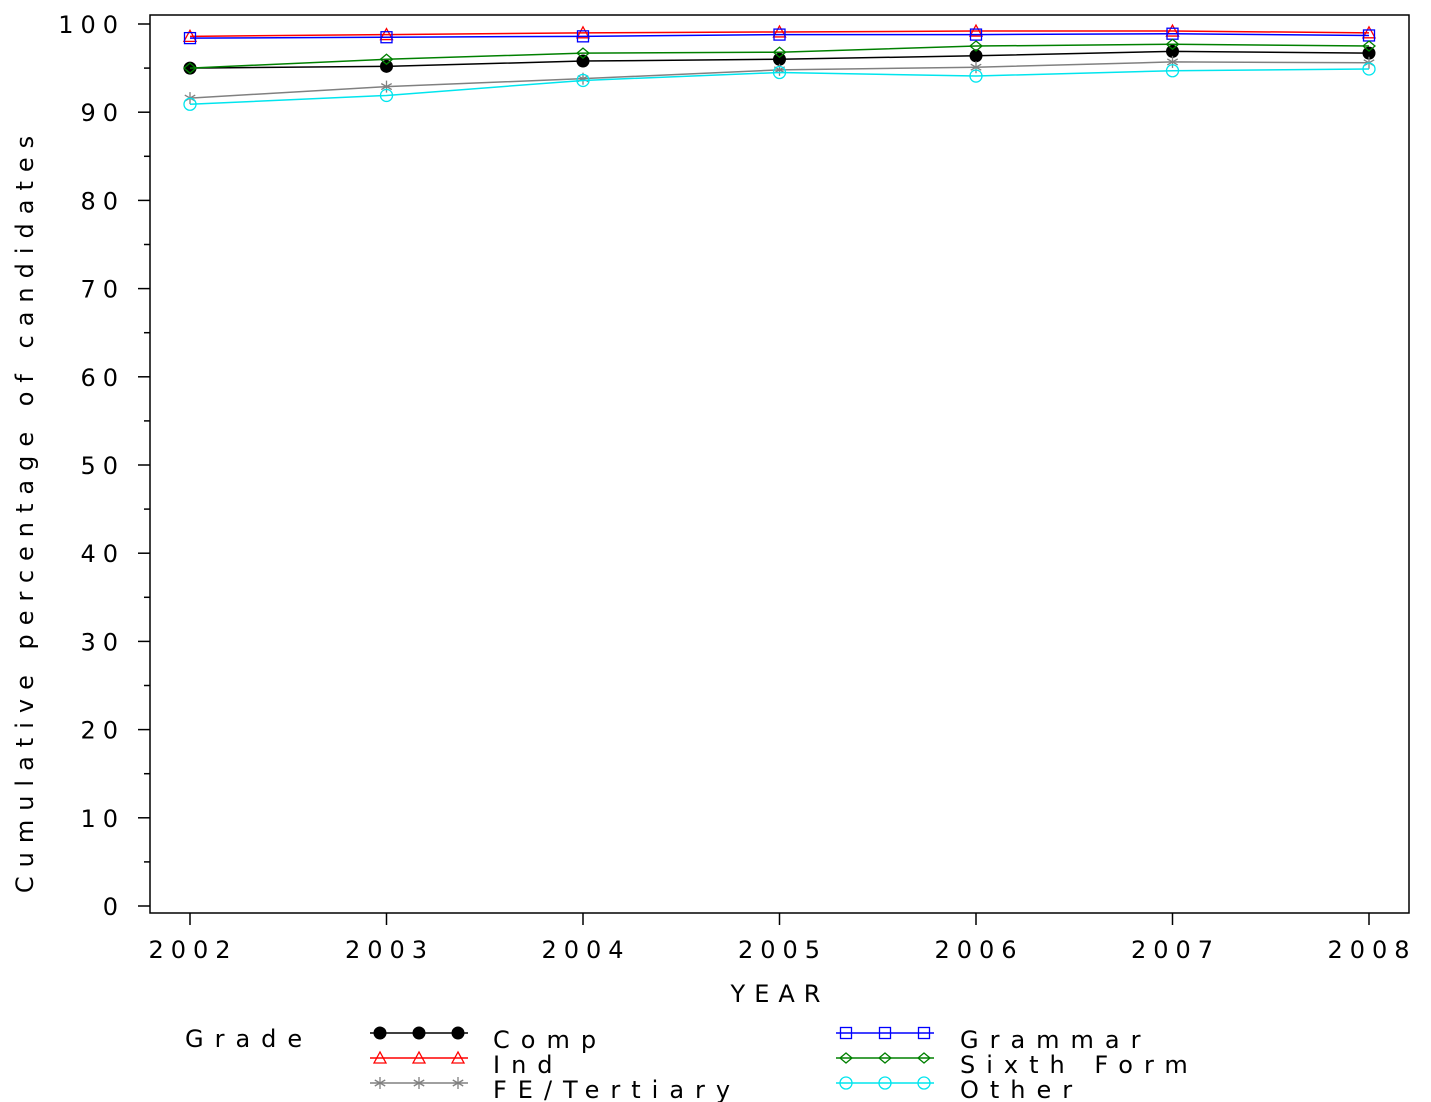 The image size is (1431, 1102). I want to click on y-axis: 0 10 20 30 40 50 60 70 80 90 100, so click(104, 466).